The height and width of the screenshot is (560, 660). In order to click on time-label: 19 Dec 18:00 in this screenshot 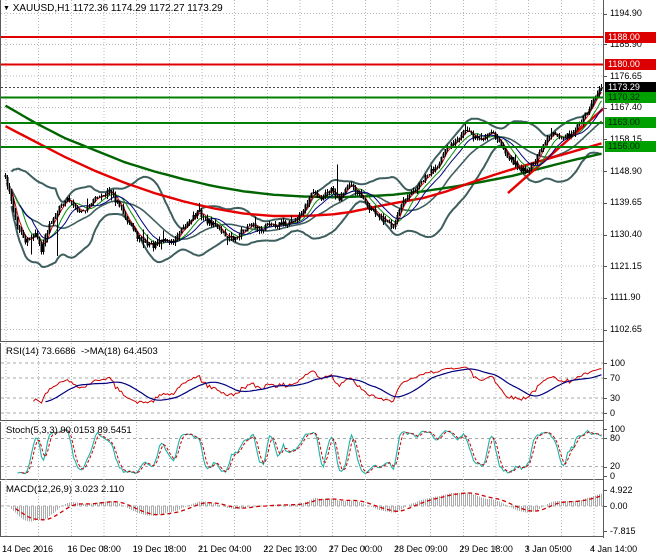, I will do `click(159, 549)`.